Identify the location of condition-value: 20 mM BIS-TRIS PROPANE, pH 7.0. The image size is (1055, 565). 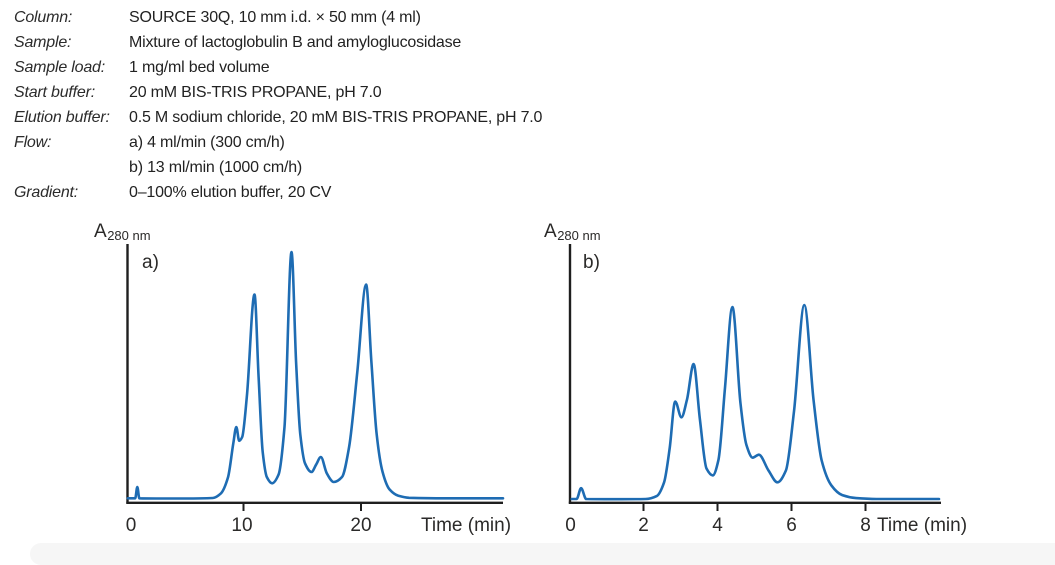
(255, 92).